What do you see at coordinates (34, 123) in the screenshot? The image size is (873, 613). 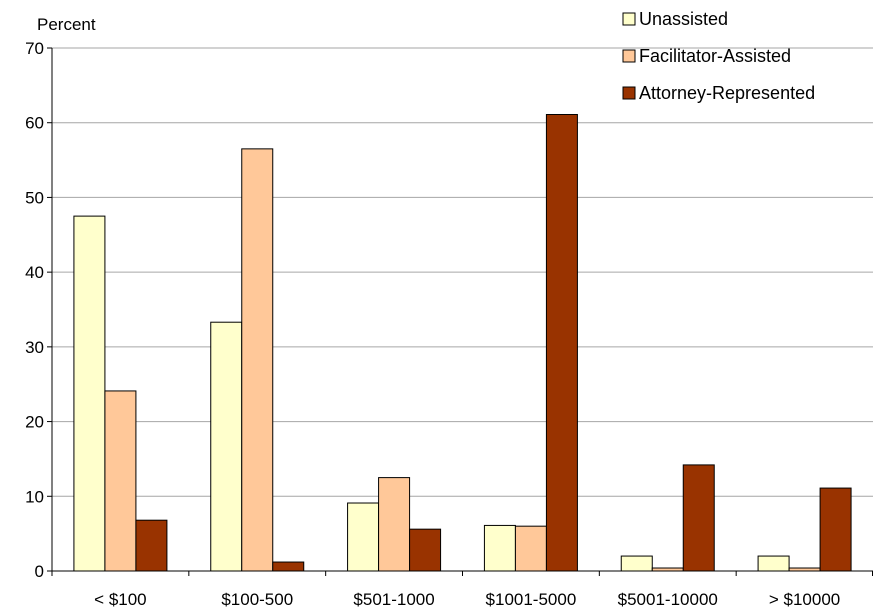 I see `y-tick-label: 60` at bounding box center [34, 123].